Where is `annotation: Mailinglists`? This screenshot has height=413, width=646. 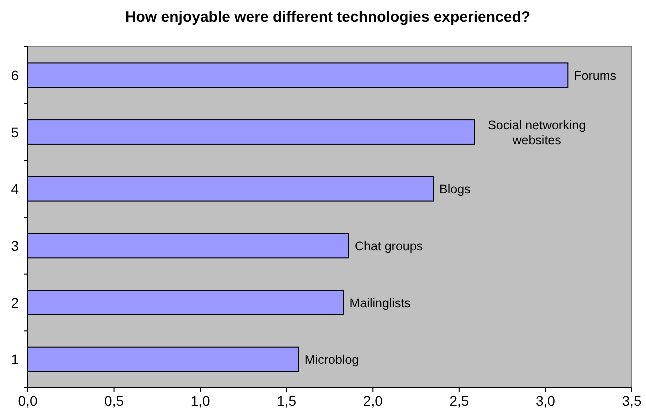 annotation: Mailinglists is located at coordinates (380, 303).